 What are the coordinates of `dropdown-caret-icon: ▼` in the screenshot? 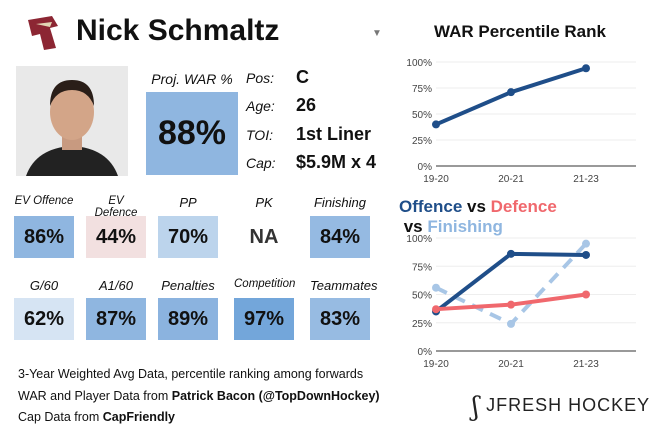 It's located at (377, 33).